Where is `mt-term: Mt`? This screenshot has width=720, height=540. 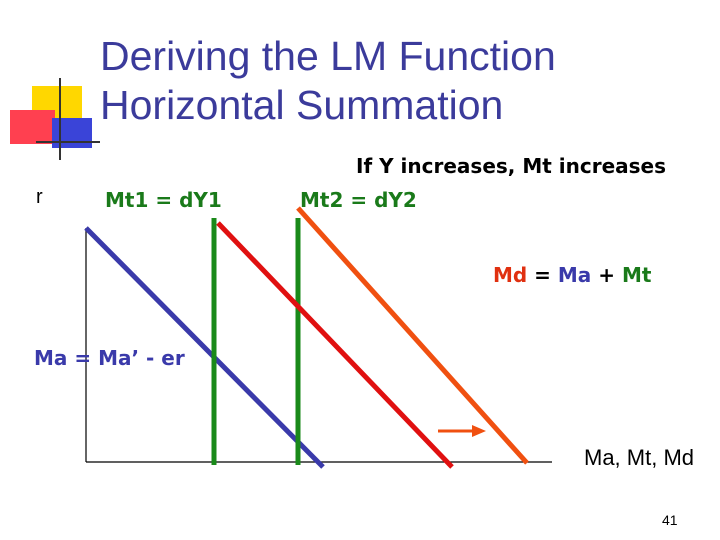
mt-term: Mt is located at coordinates (637, 275).